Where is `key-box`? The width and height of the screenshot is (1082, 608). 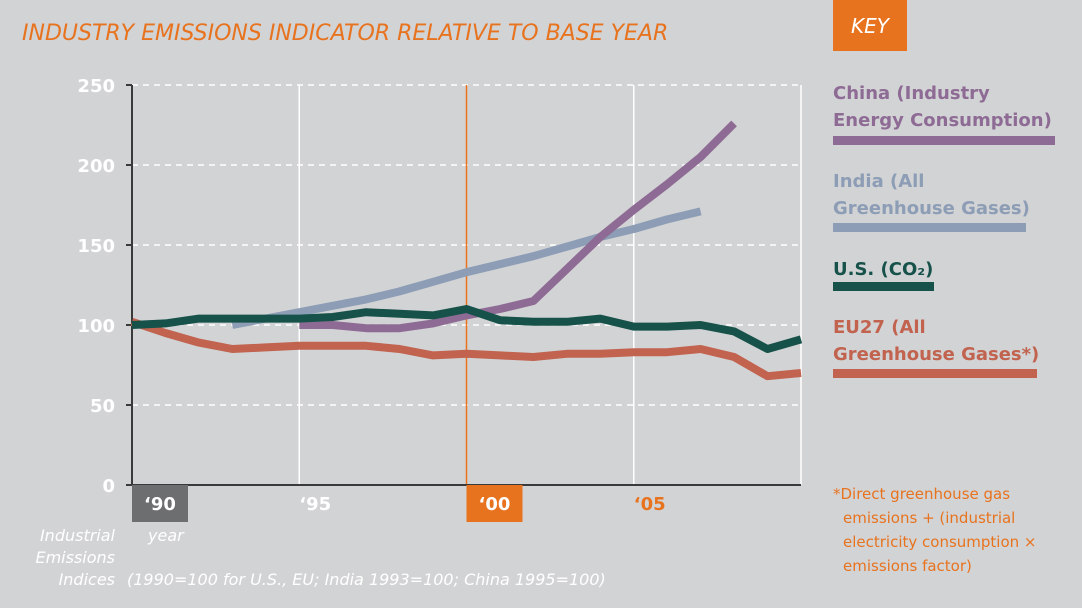
key-box is located at coordinates (870, 25).